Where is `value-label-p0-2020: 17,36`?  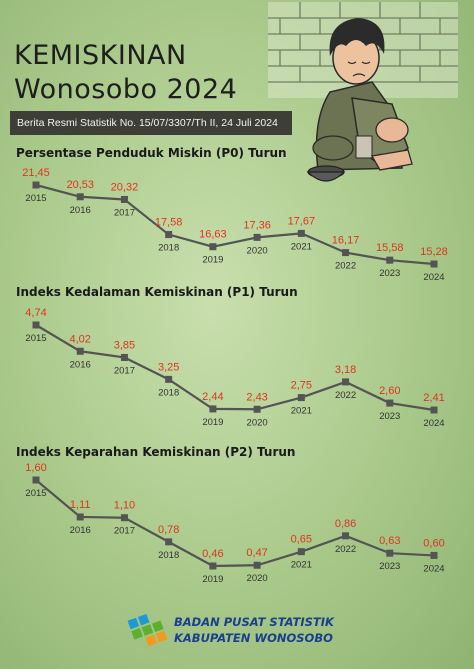 value-label-p0-2020: 17,36 is located at coordinates (257, 225).